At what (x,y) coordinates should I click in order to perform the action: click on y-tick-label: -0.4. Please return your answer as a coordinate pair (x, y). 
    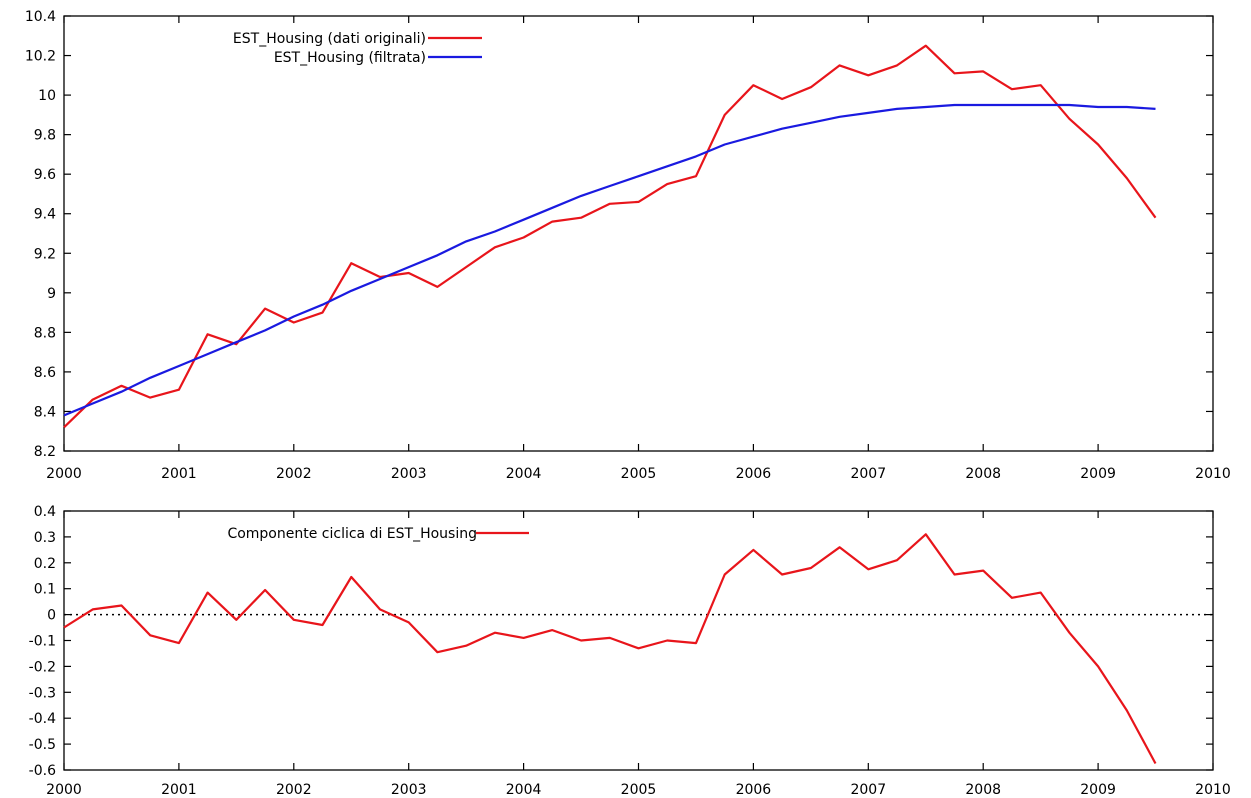
    Looking at the image, I should click on (42, 719).